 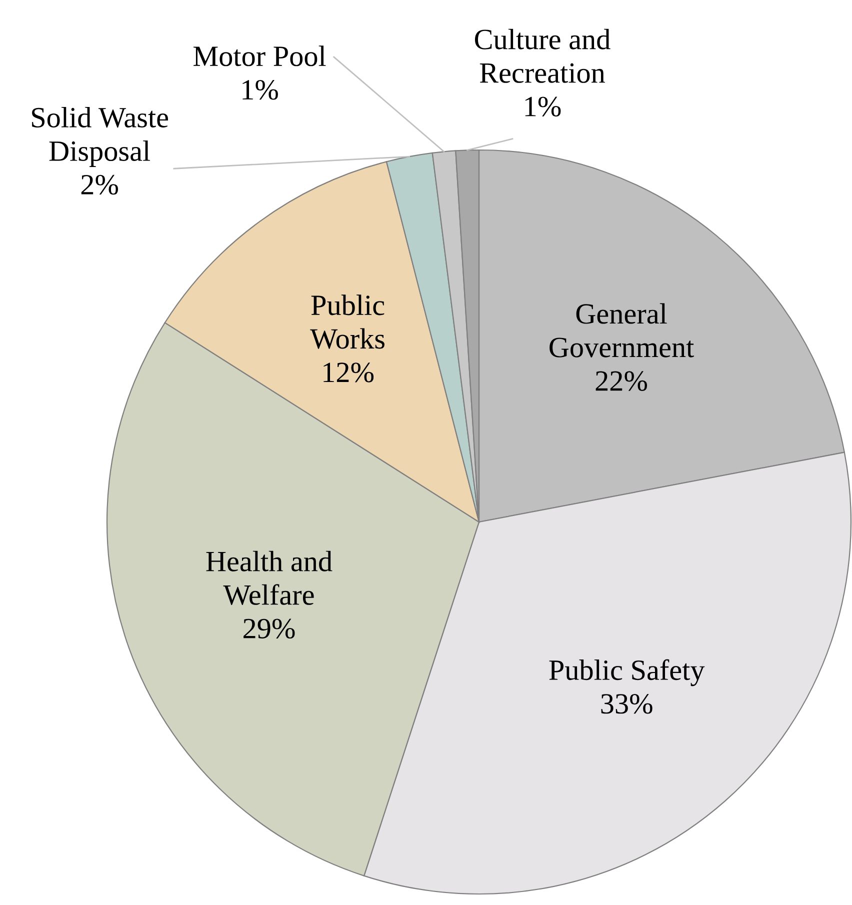 What do you see at coordinates (349, 372) in the screenshot?
I see `data-label: 12%` at bounding box center [349, 372].